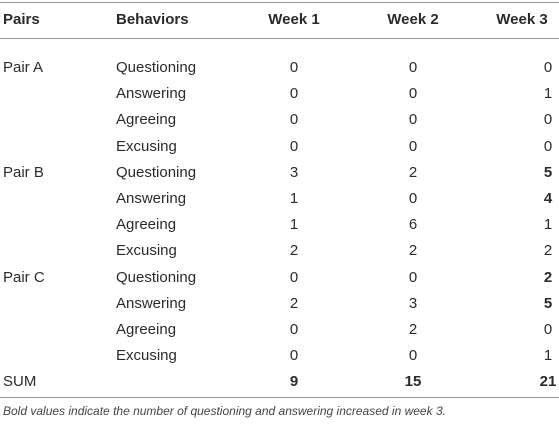 Image resolution: width=559 pixels, height=434 pixels. Describe the element at coordinates (21, 19) in the screenshot. I see `column-header: Pairs` at that location.